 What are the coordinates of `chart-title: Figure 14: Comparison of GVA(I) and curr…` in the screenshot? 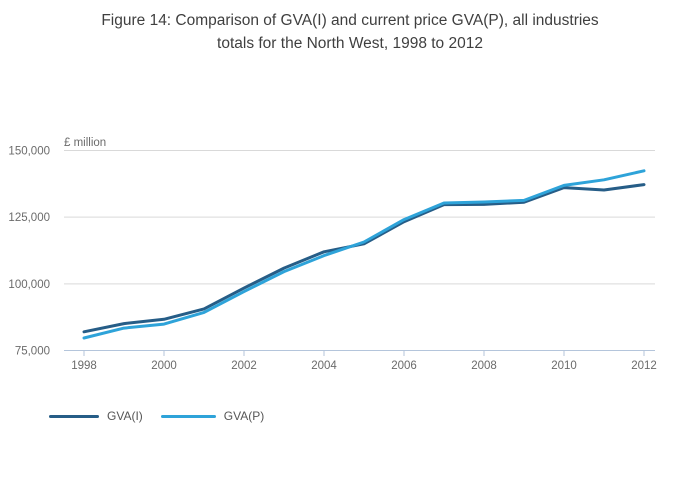 It's located at (350, 32).